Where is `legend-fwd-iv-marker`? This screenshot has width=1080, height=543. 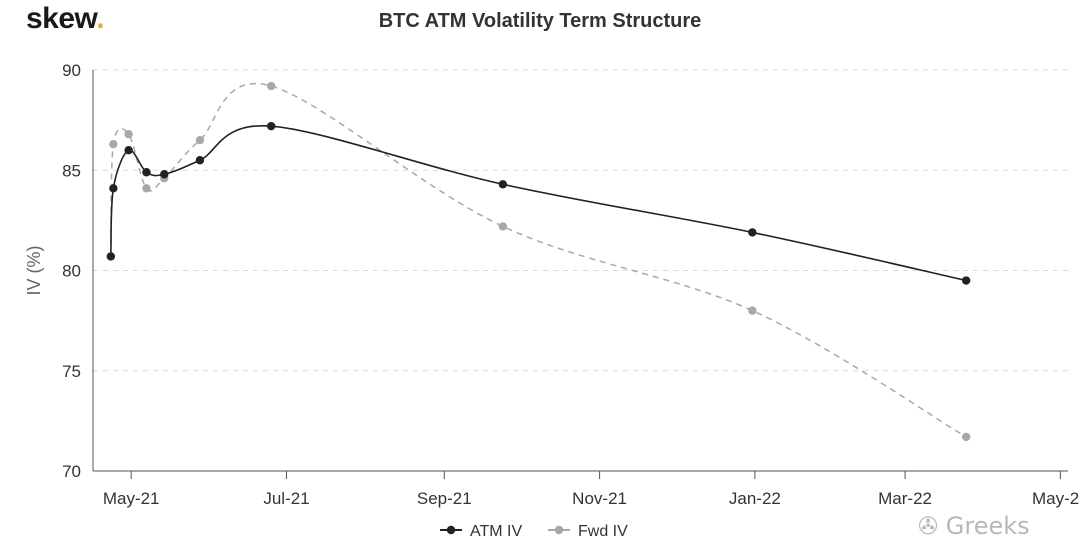
legend-fwd-iv-marker is located at coordinates (559, 530).